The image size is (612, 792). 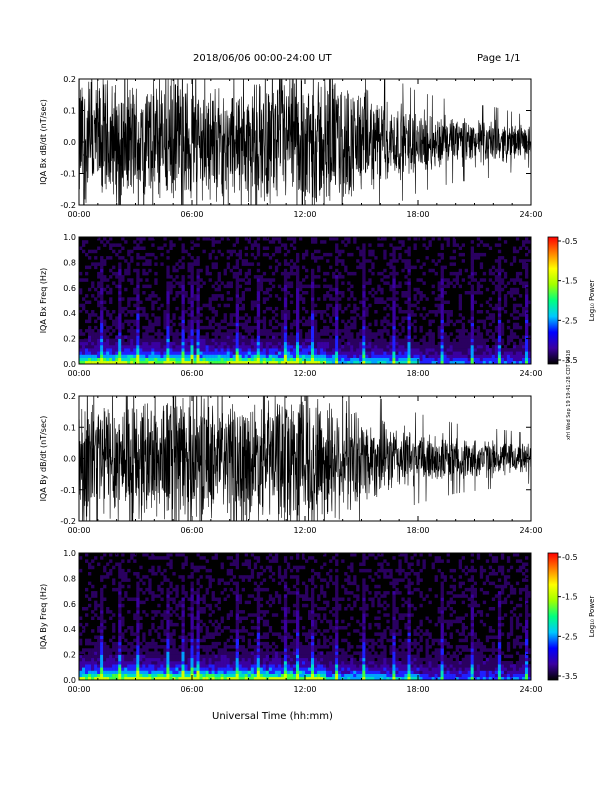 I want to click on dbdt-trace, so click(x=305, y=142).